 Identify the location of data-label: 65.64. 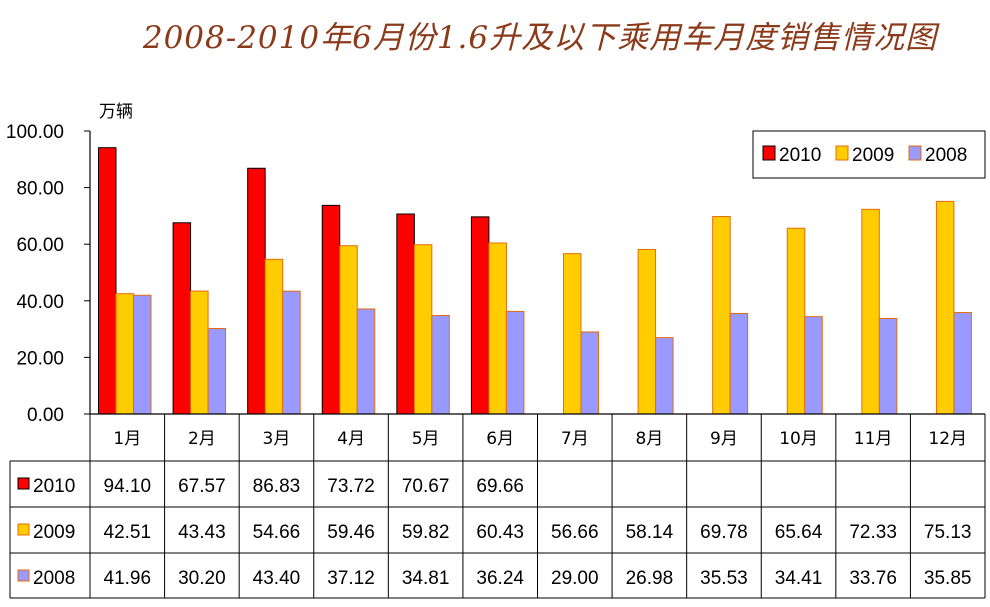
(799, 532).